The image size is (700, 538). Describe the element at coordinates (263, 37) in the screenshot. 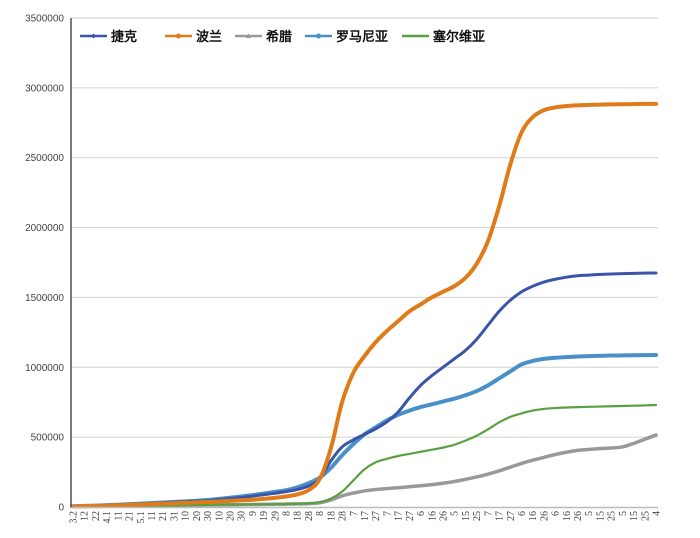

I see `legend-item: 希腊` at that location.